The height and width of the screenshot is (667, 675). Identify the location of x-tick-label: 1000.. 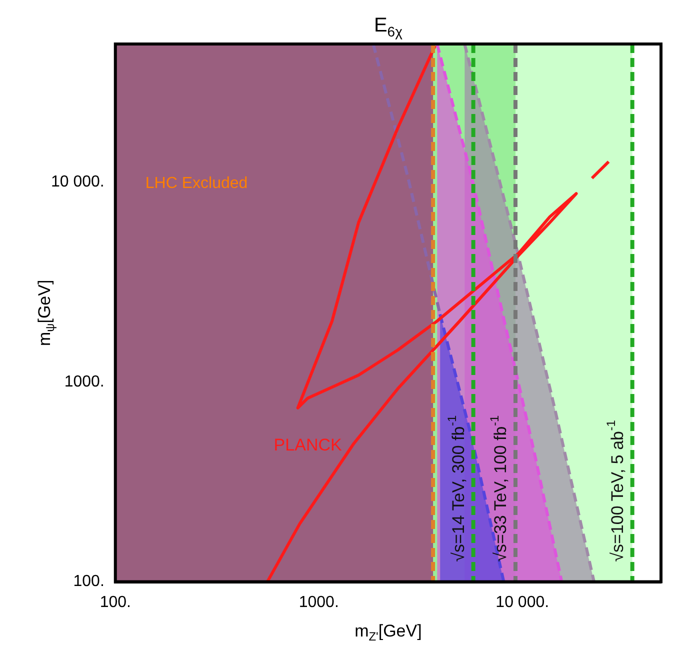
(318, 602).